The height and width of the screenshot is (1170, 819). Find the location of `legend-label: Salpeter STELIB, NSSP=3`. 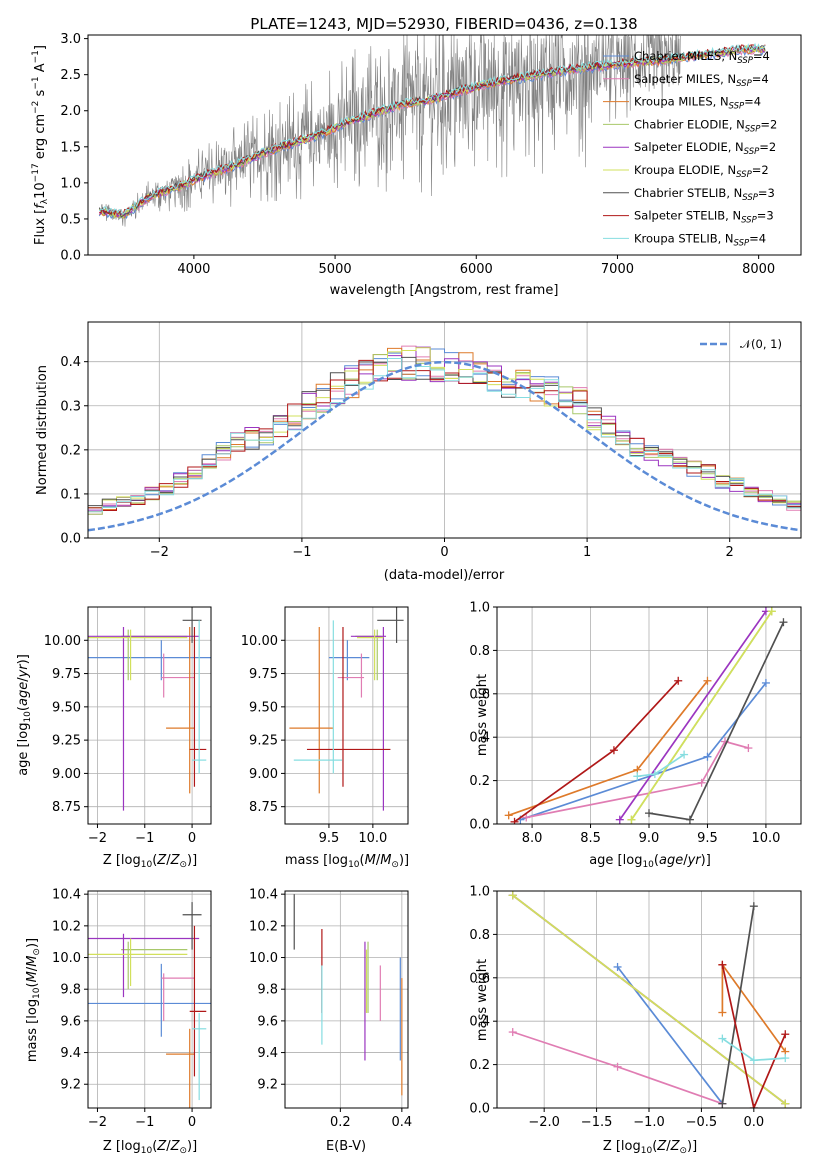

legend-label: Salpeter STELIB, NSSP=3 is located at coordinates (704, 217).